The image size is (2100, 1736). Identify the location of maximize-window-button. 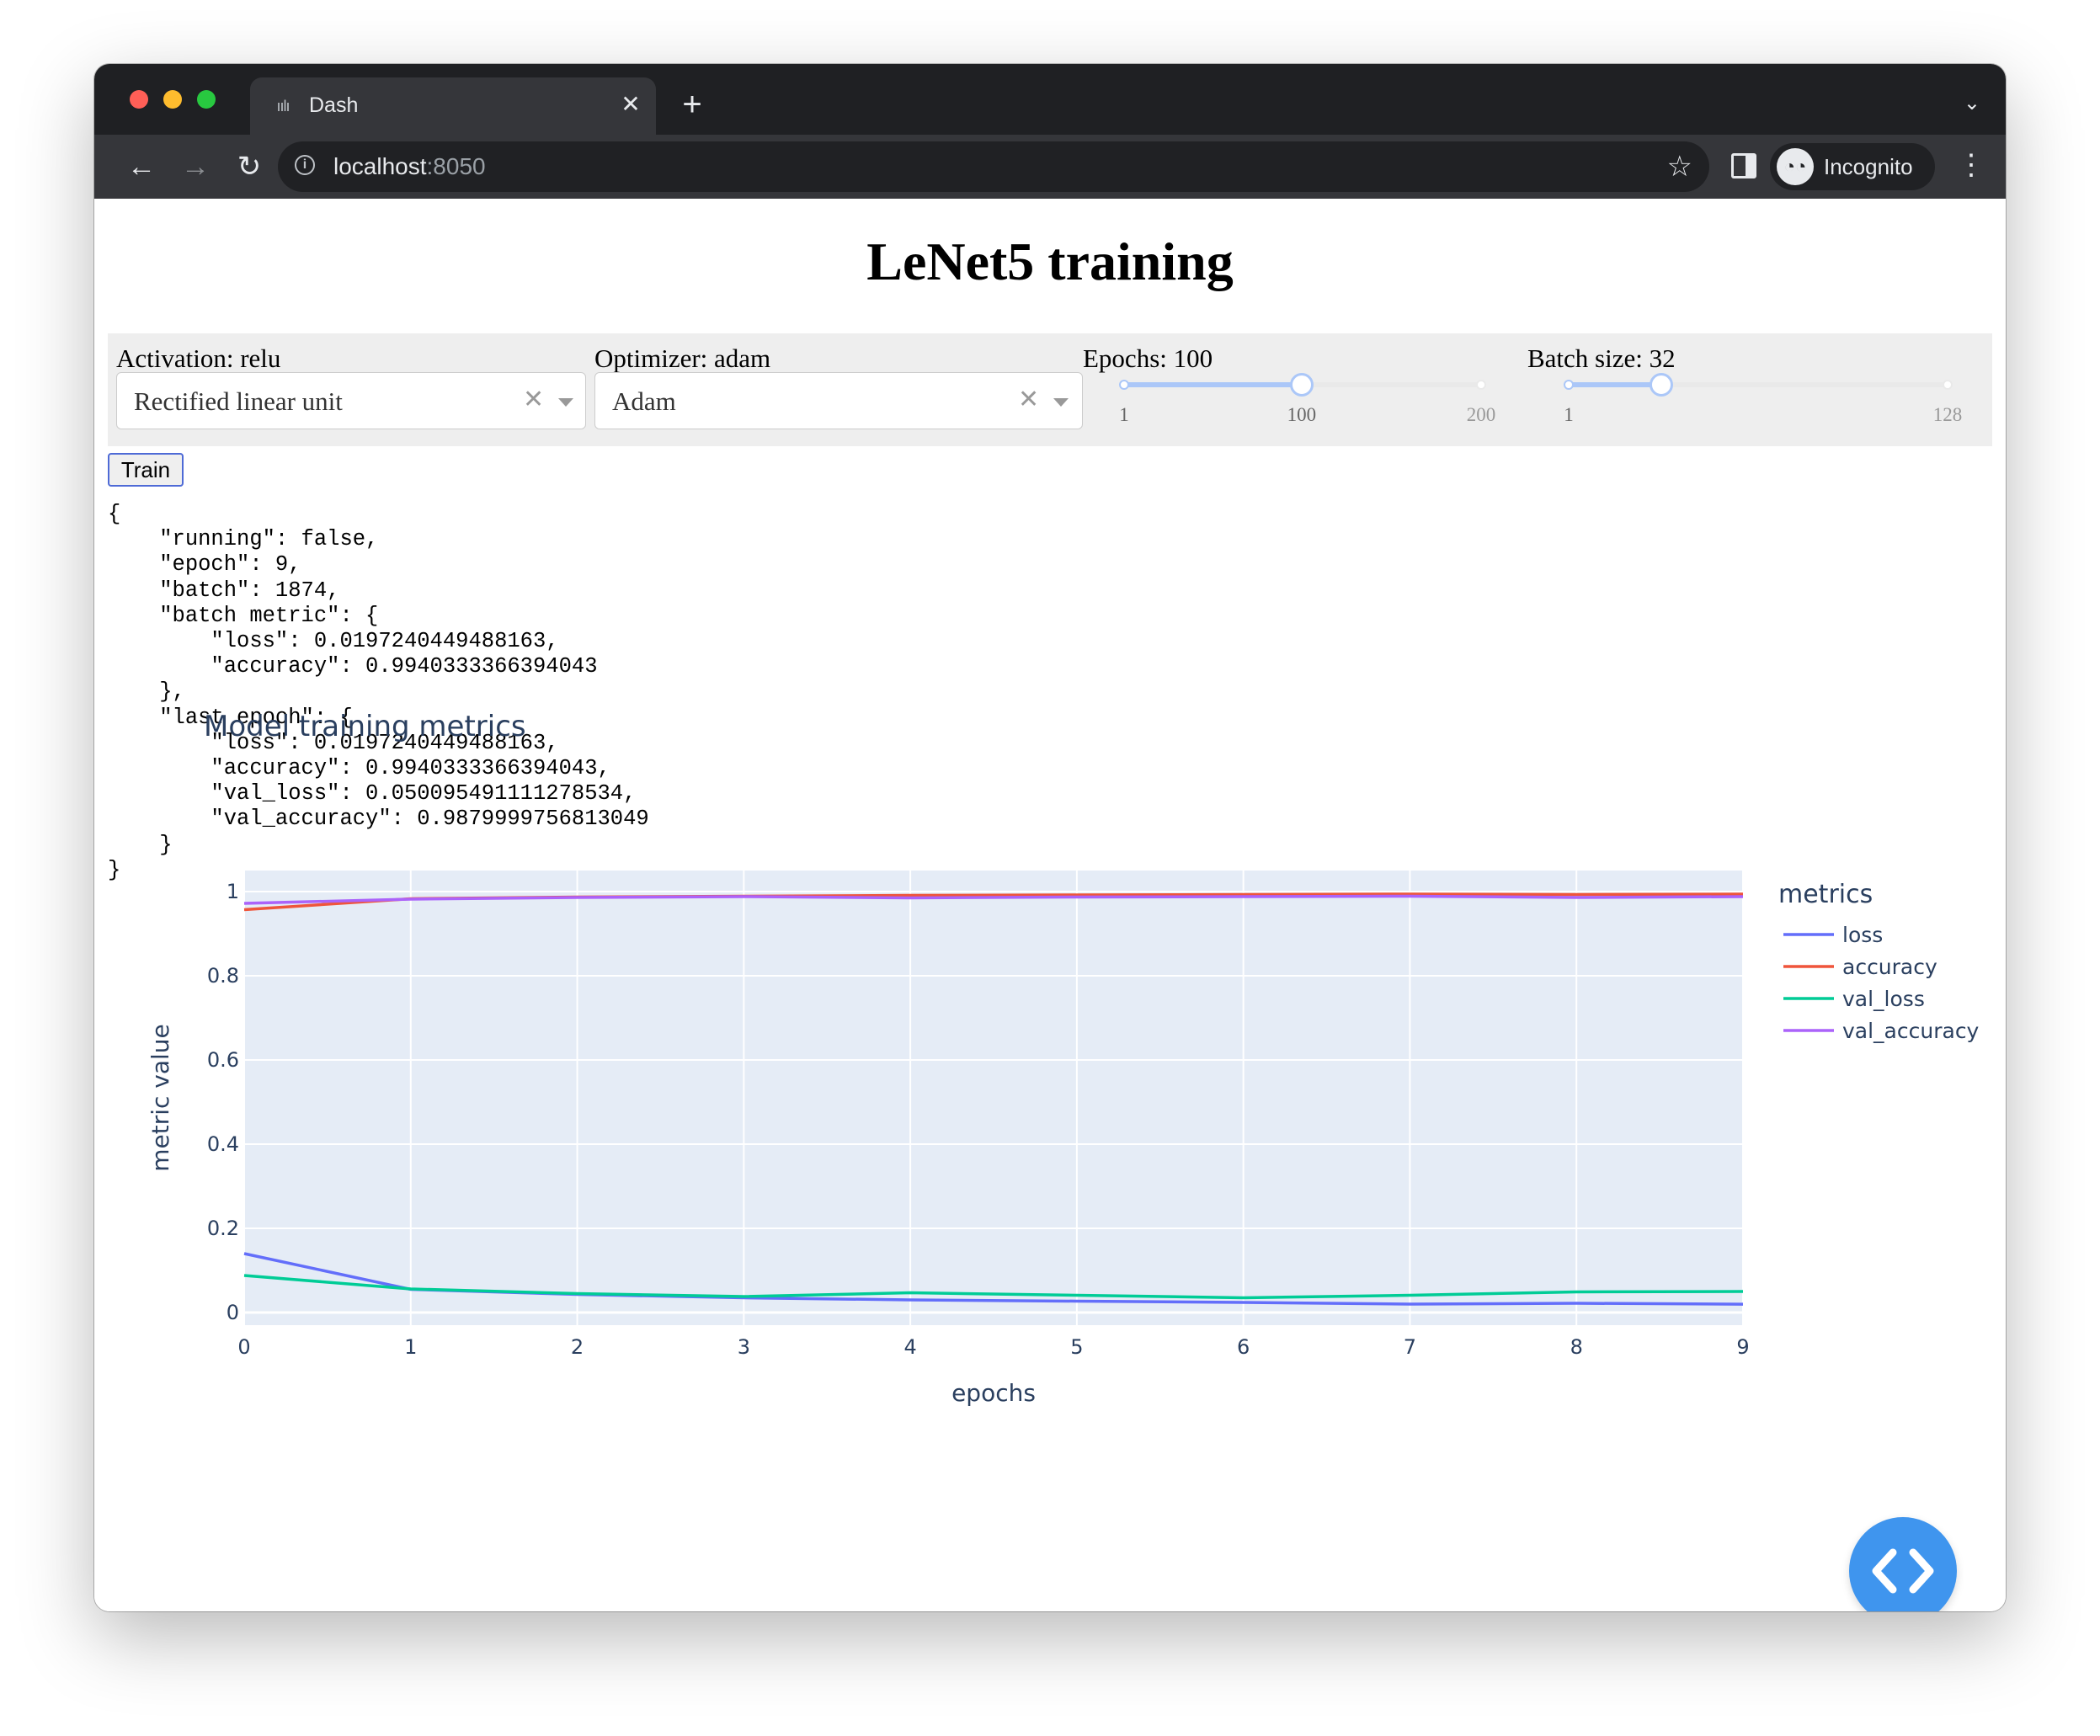
(206, 99).